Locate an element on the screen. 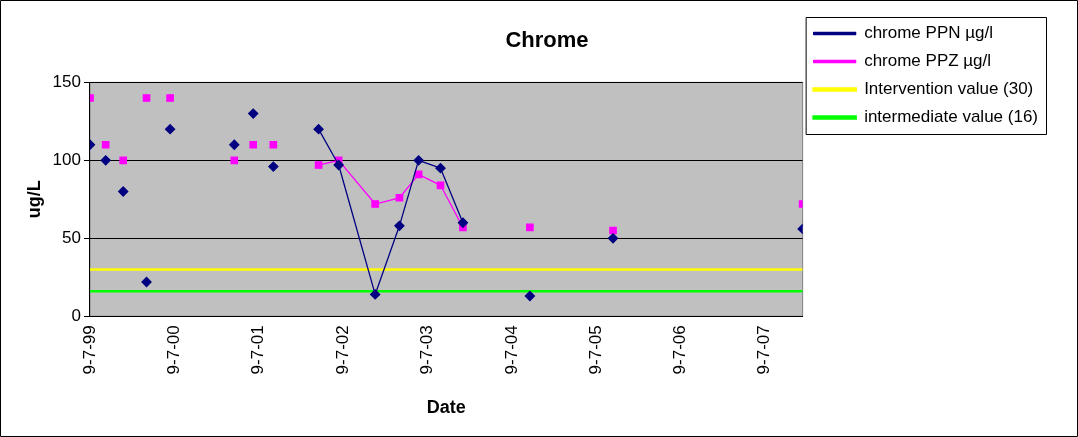  x-tick-label: 9-7-05 is located at coordinates (595, 350).